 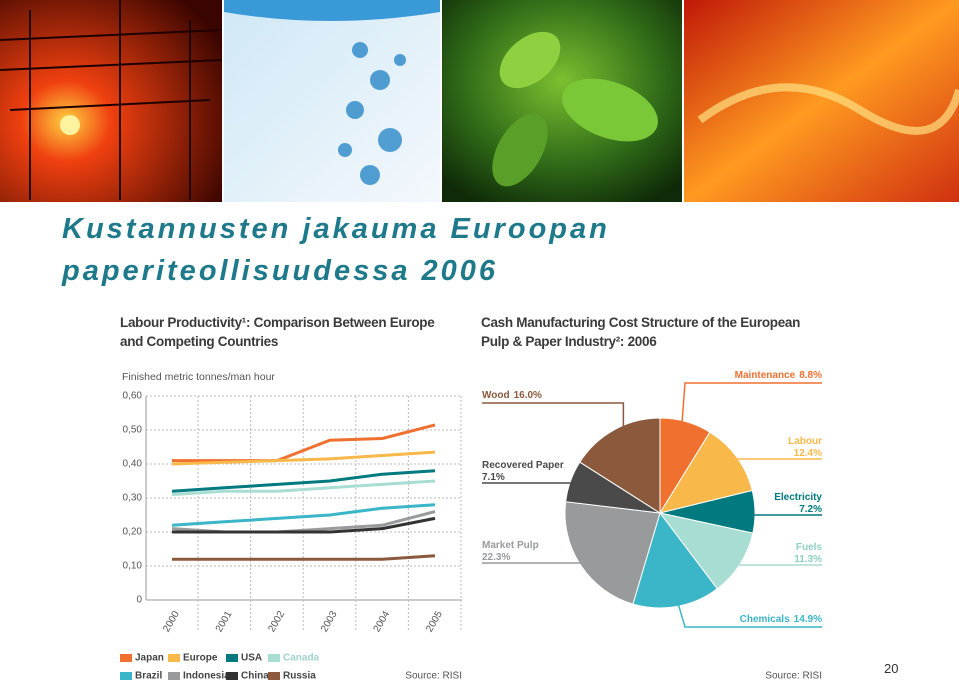 What do you see at coordinates (224, 621) in the screenshot?
I see `x-tick-label: 2001` at bounding box center [224, 621].